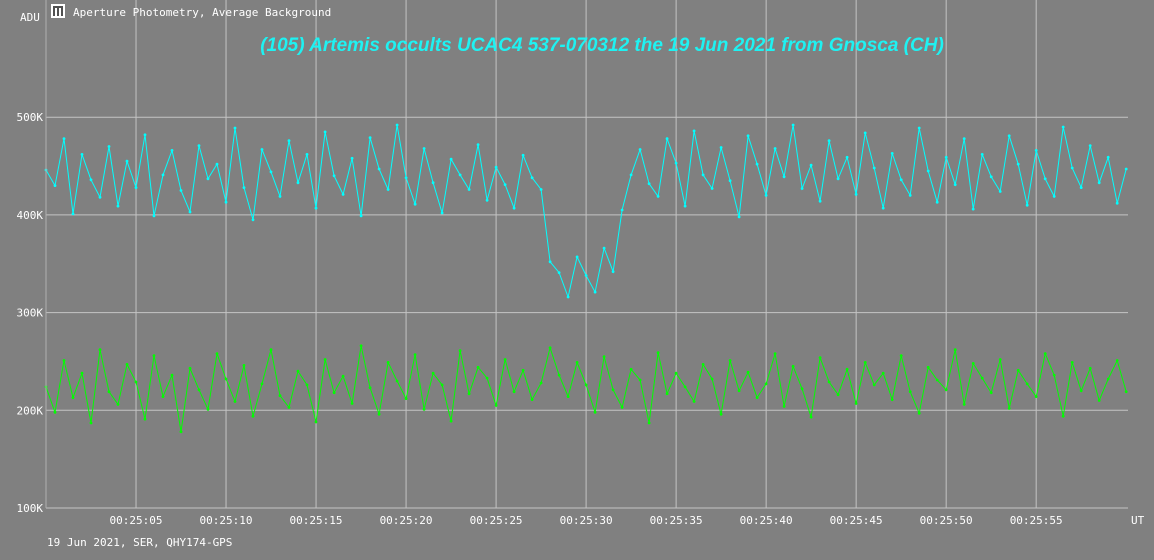  I want to click on x-tick-label: 00:25:15, so click(316, 520).